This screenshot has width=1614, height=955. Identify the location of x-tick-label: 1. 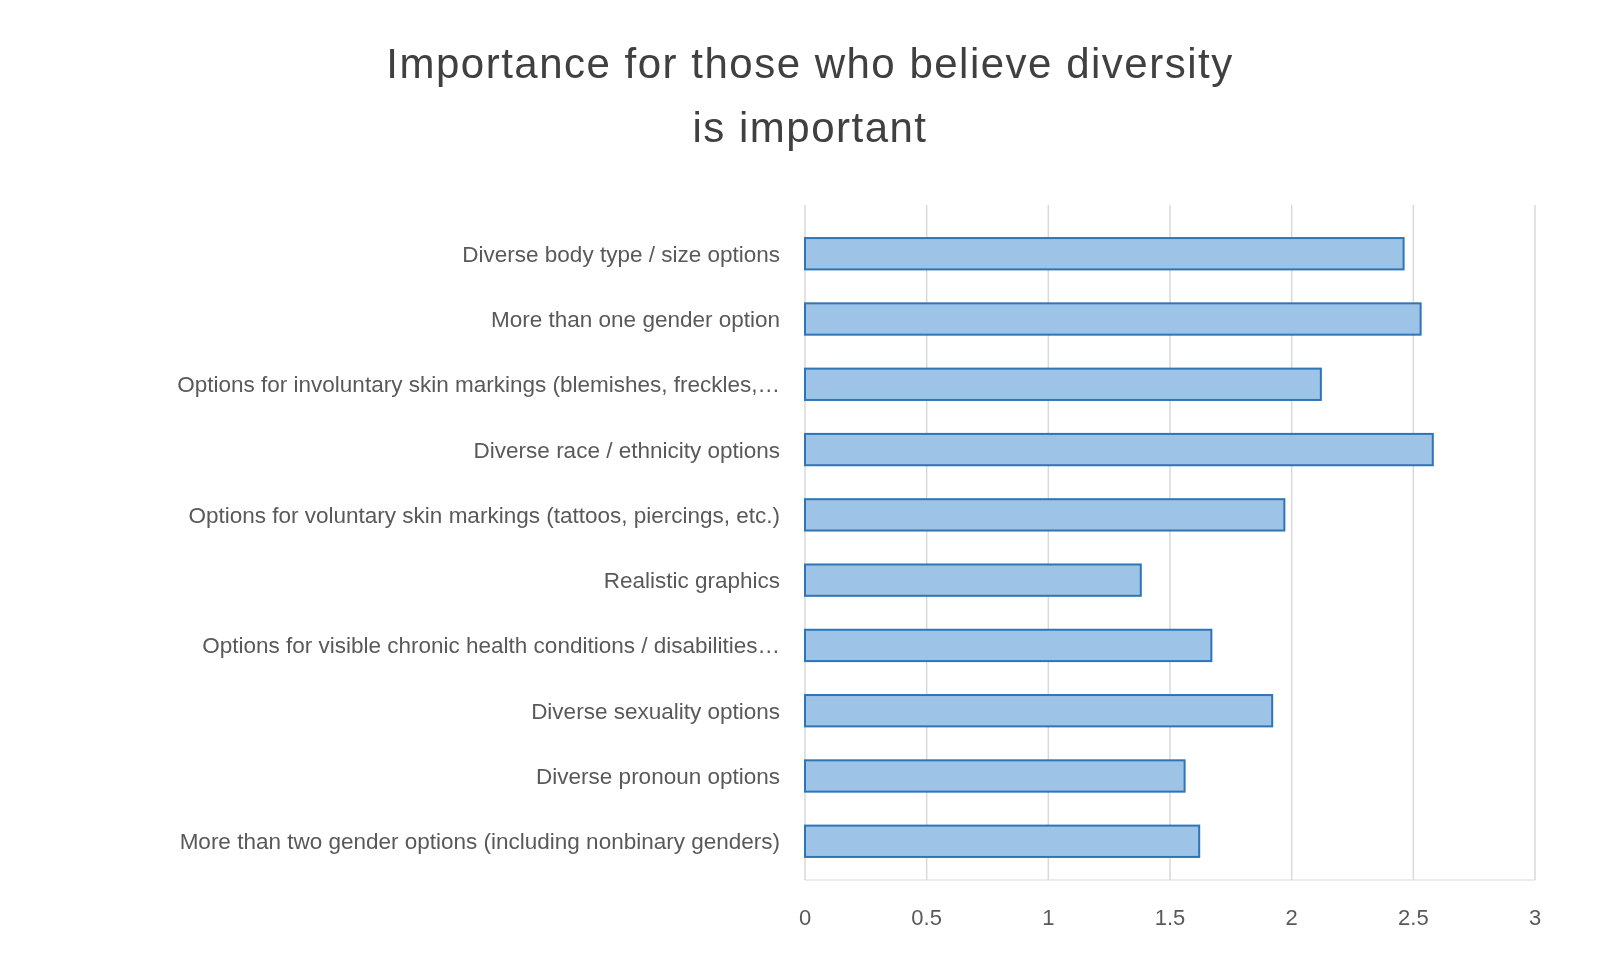
(1048, 917).